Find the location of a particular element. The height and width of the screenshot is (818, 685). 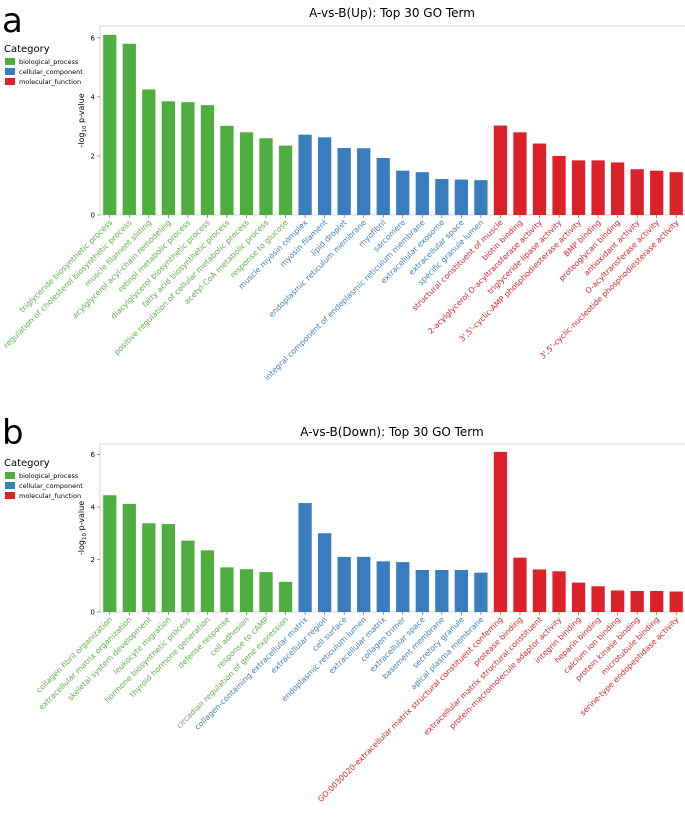

legend-swatch-biological-process-a is located at coordinates (10, 61).